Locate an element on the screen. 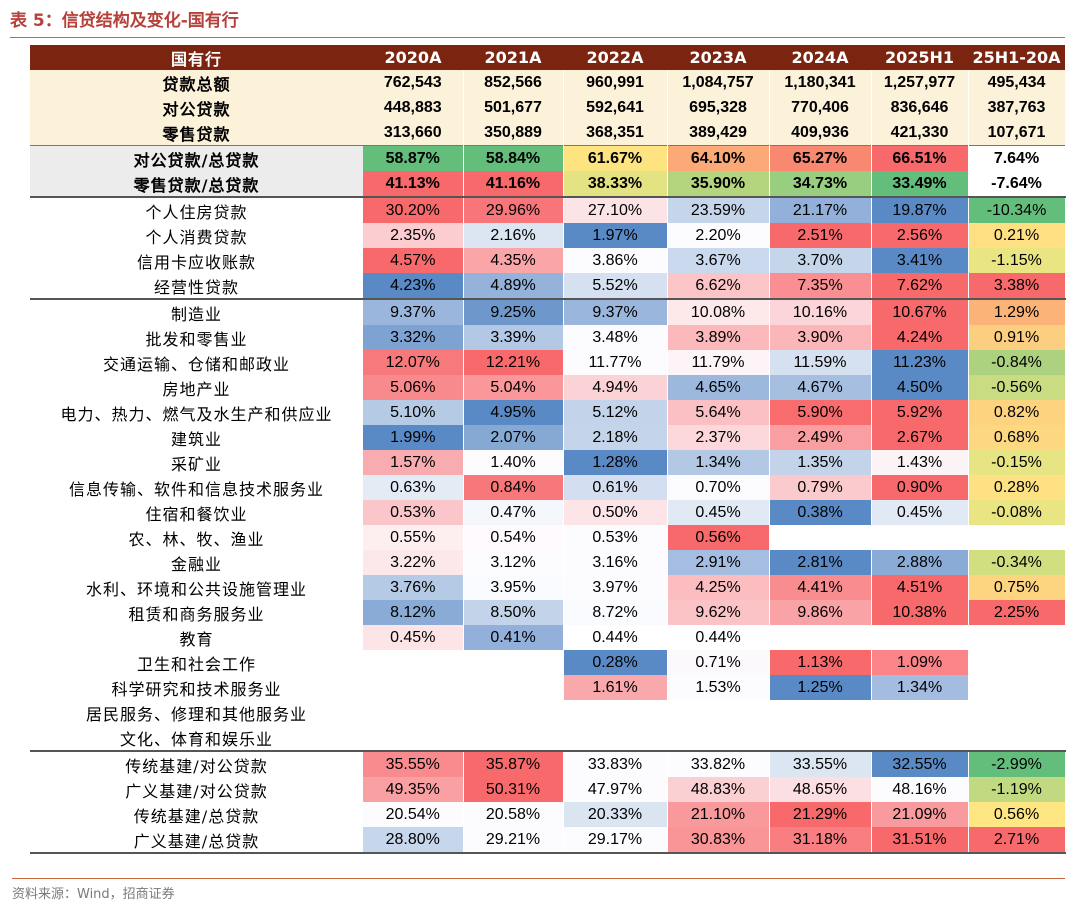  table-cell: 10.38% is located at coordinates (920, 612).